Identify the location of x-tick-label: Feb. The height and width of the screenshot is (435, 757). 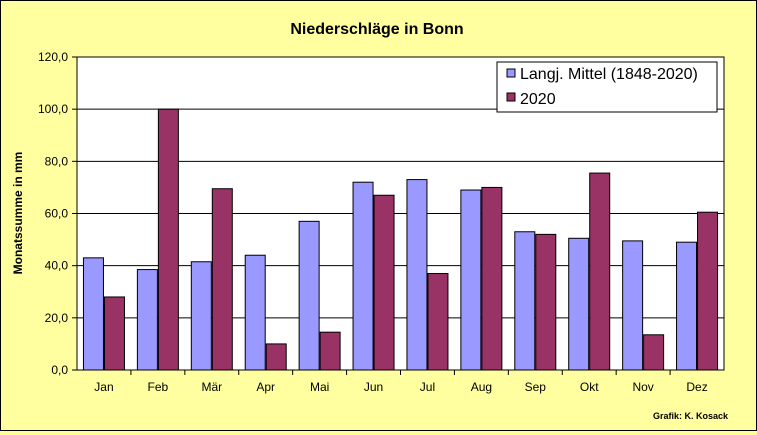
(158, 387).